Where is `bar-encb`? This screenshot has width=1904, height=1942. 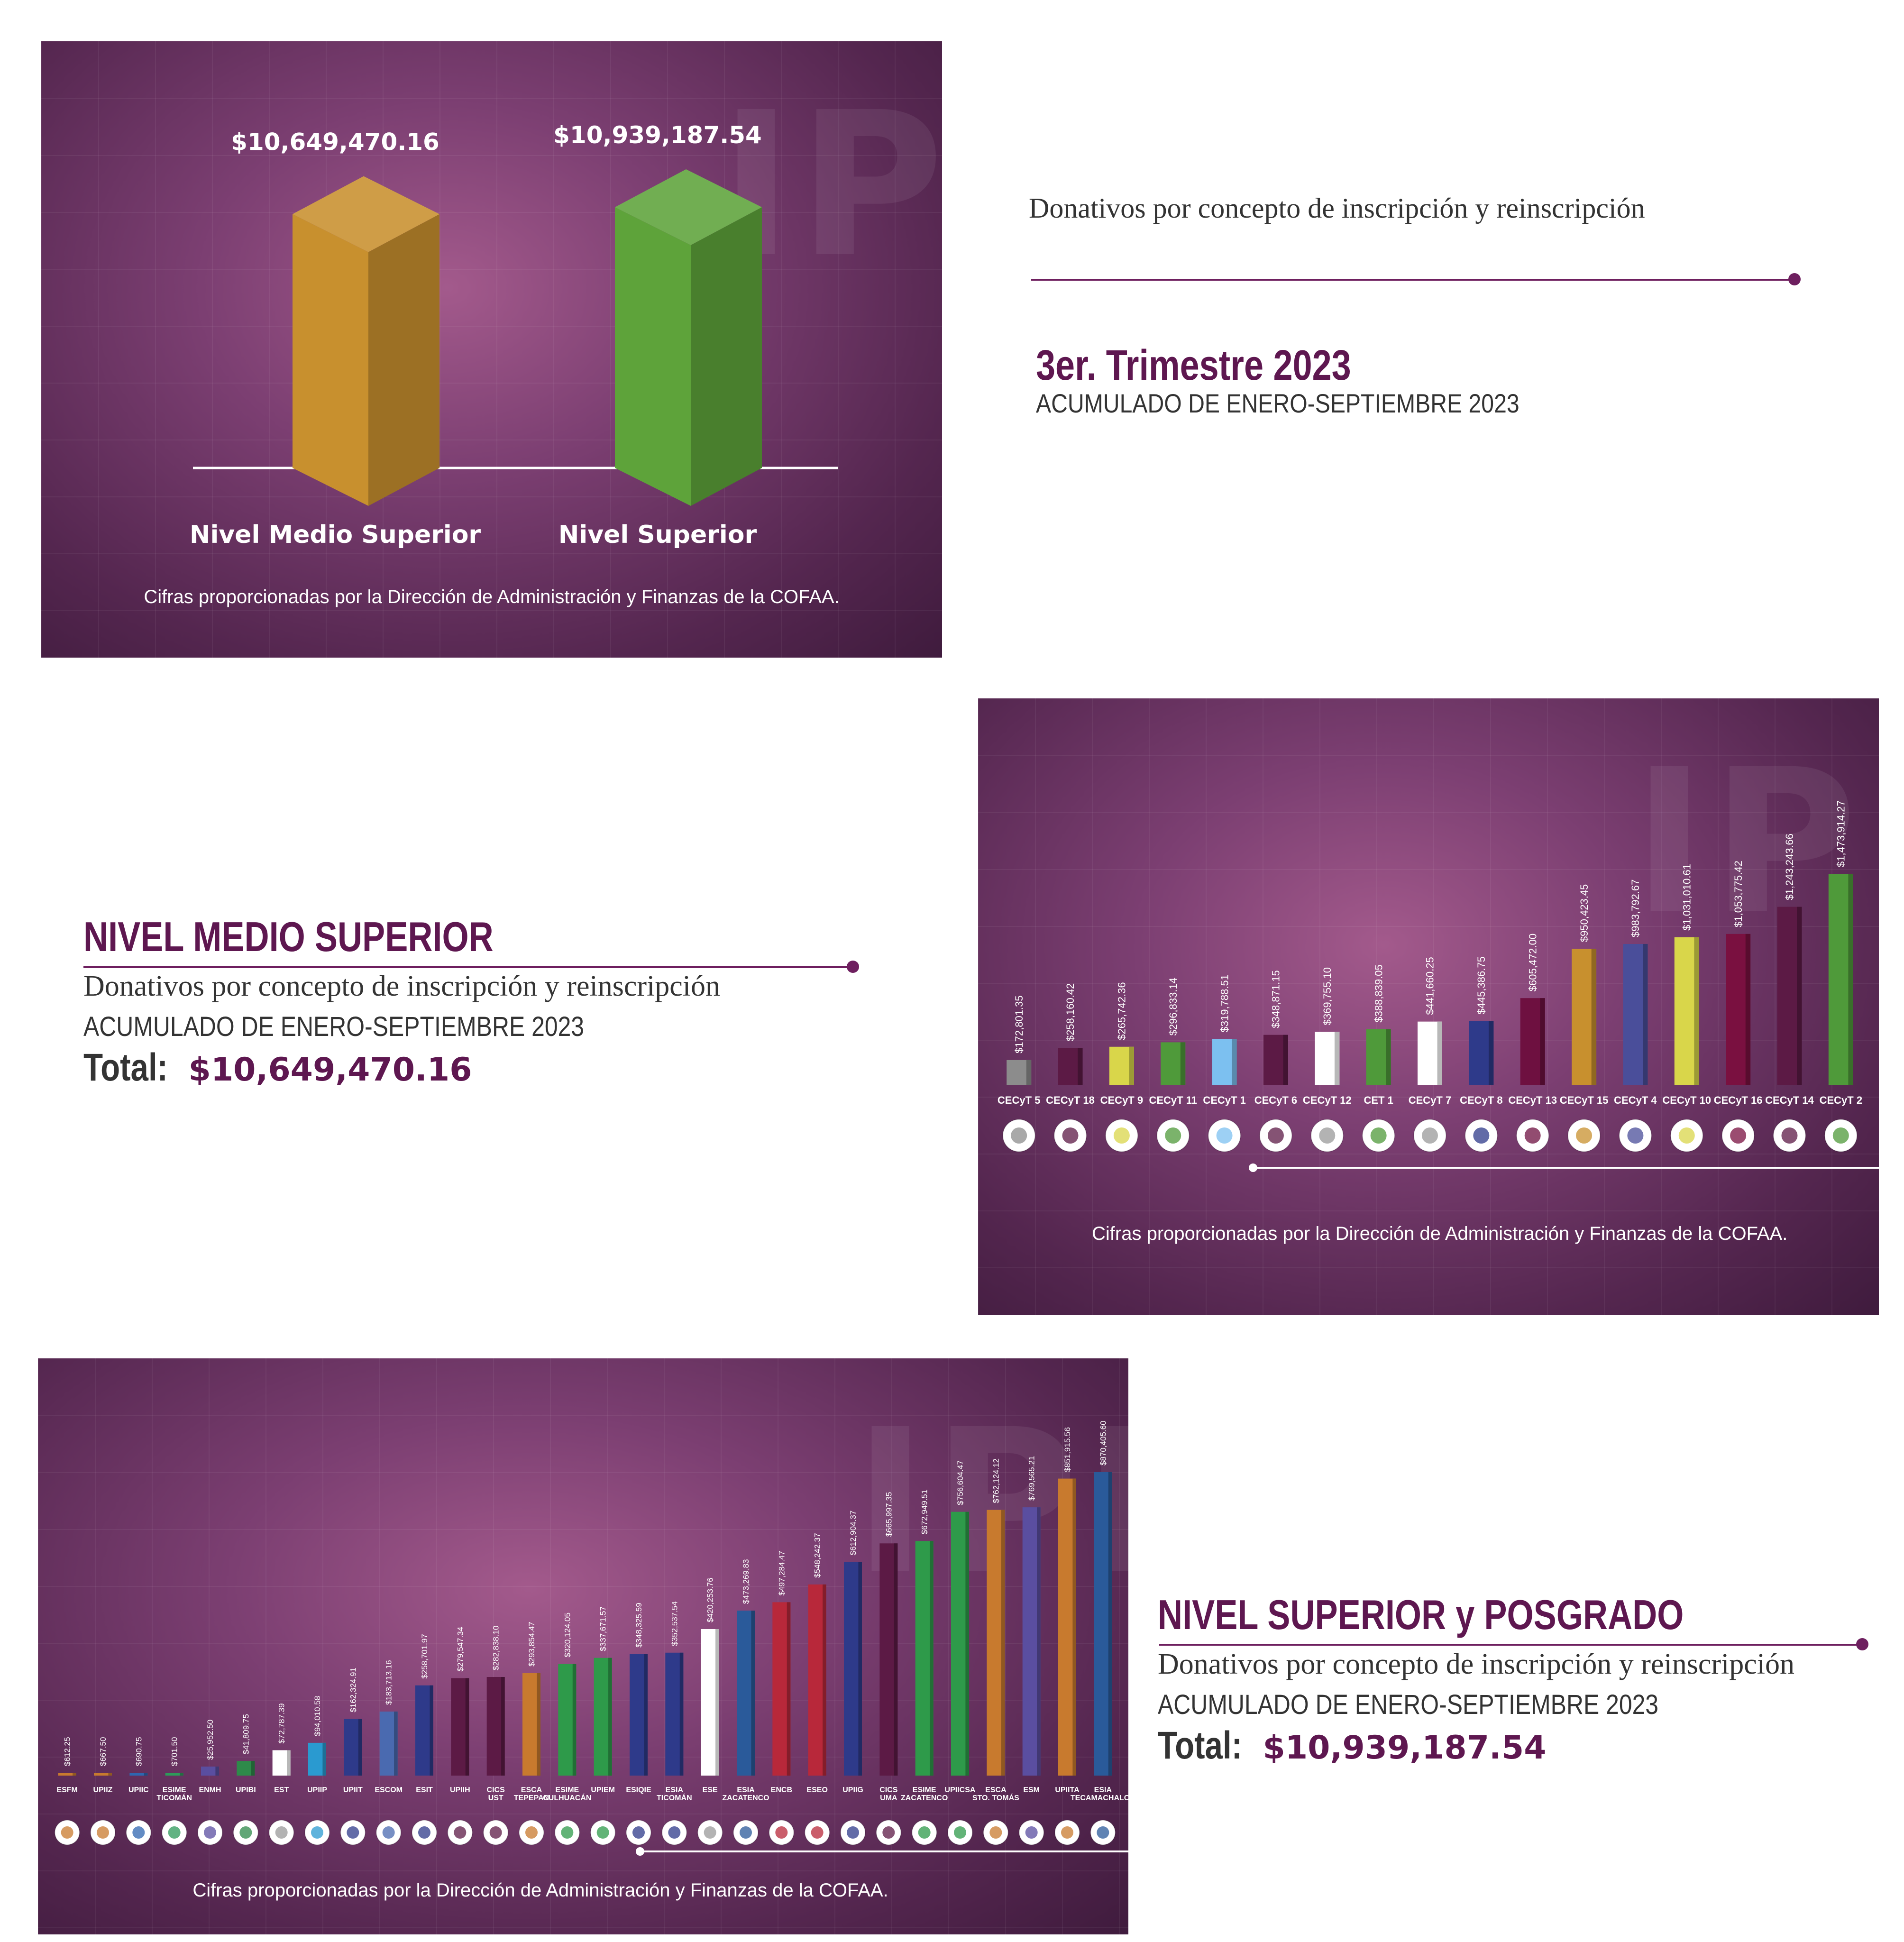 bar-encb is located at coordinates (782, 1689).